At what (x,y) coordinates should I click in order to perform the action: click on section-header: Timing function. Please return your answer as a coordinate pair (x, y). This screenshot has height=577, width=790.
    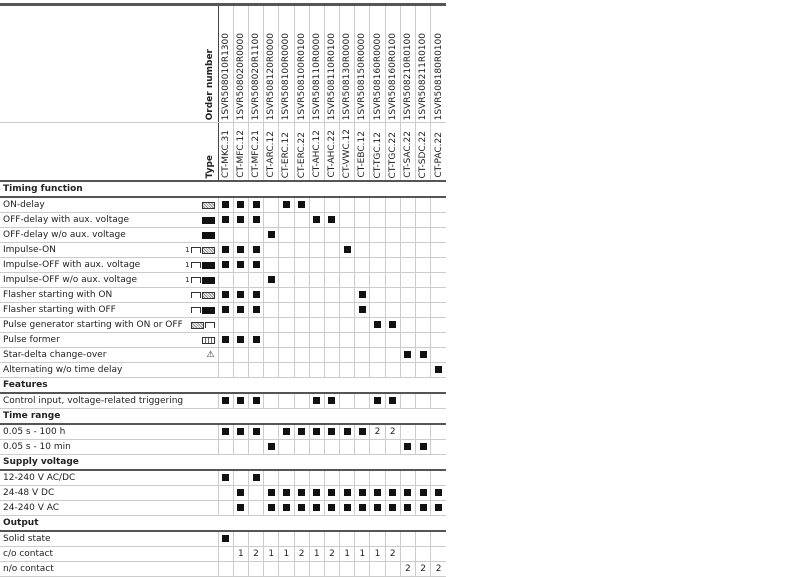
    Looking at the image, I should click on (223, 189).